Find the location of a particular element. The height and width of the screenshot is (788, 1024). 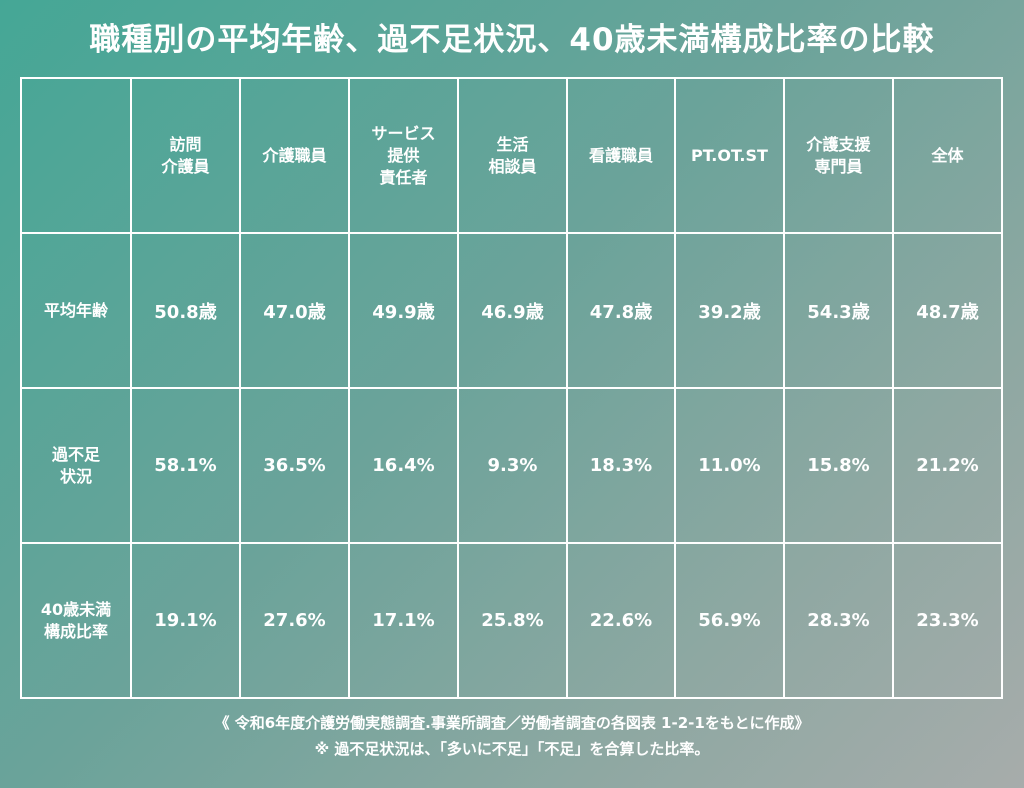

table-cell: 47.0歳 is located at coordinates (294, 310).